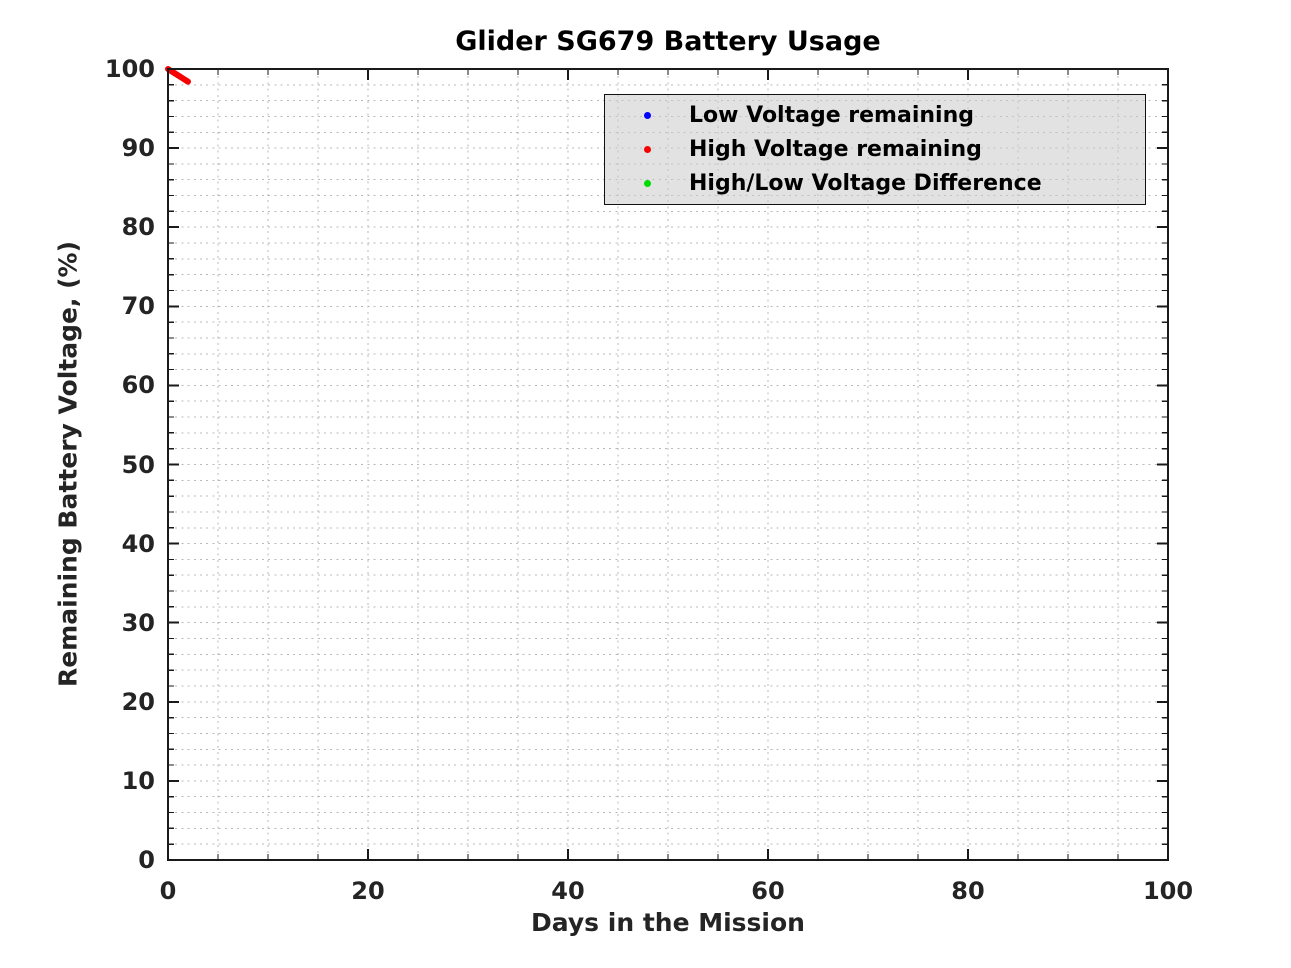  What do you see at coordinates (138, 385) in the screenshot?
I see `y-tick-label: 60` at bounding box center [138, 385].